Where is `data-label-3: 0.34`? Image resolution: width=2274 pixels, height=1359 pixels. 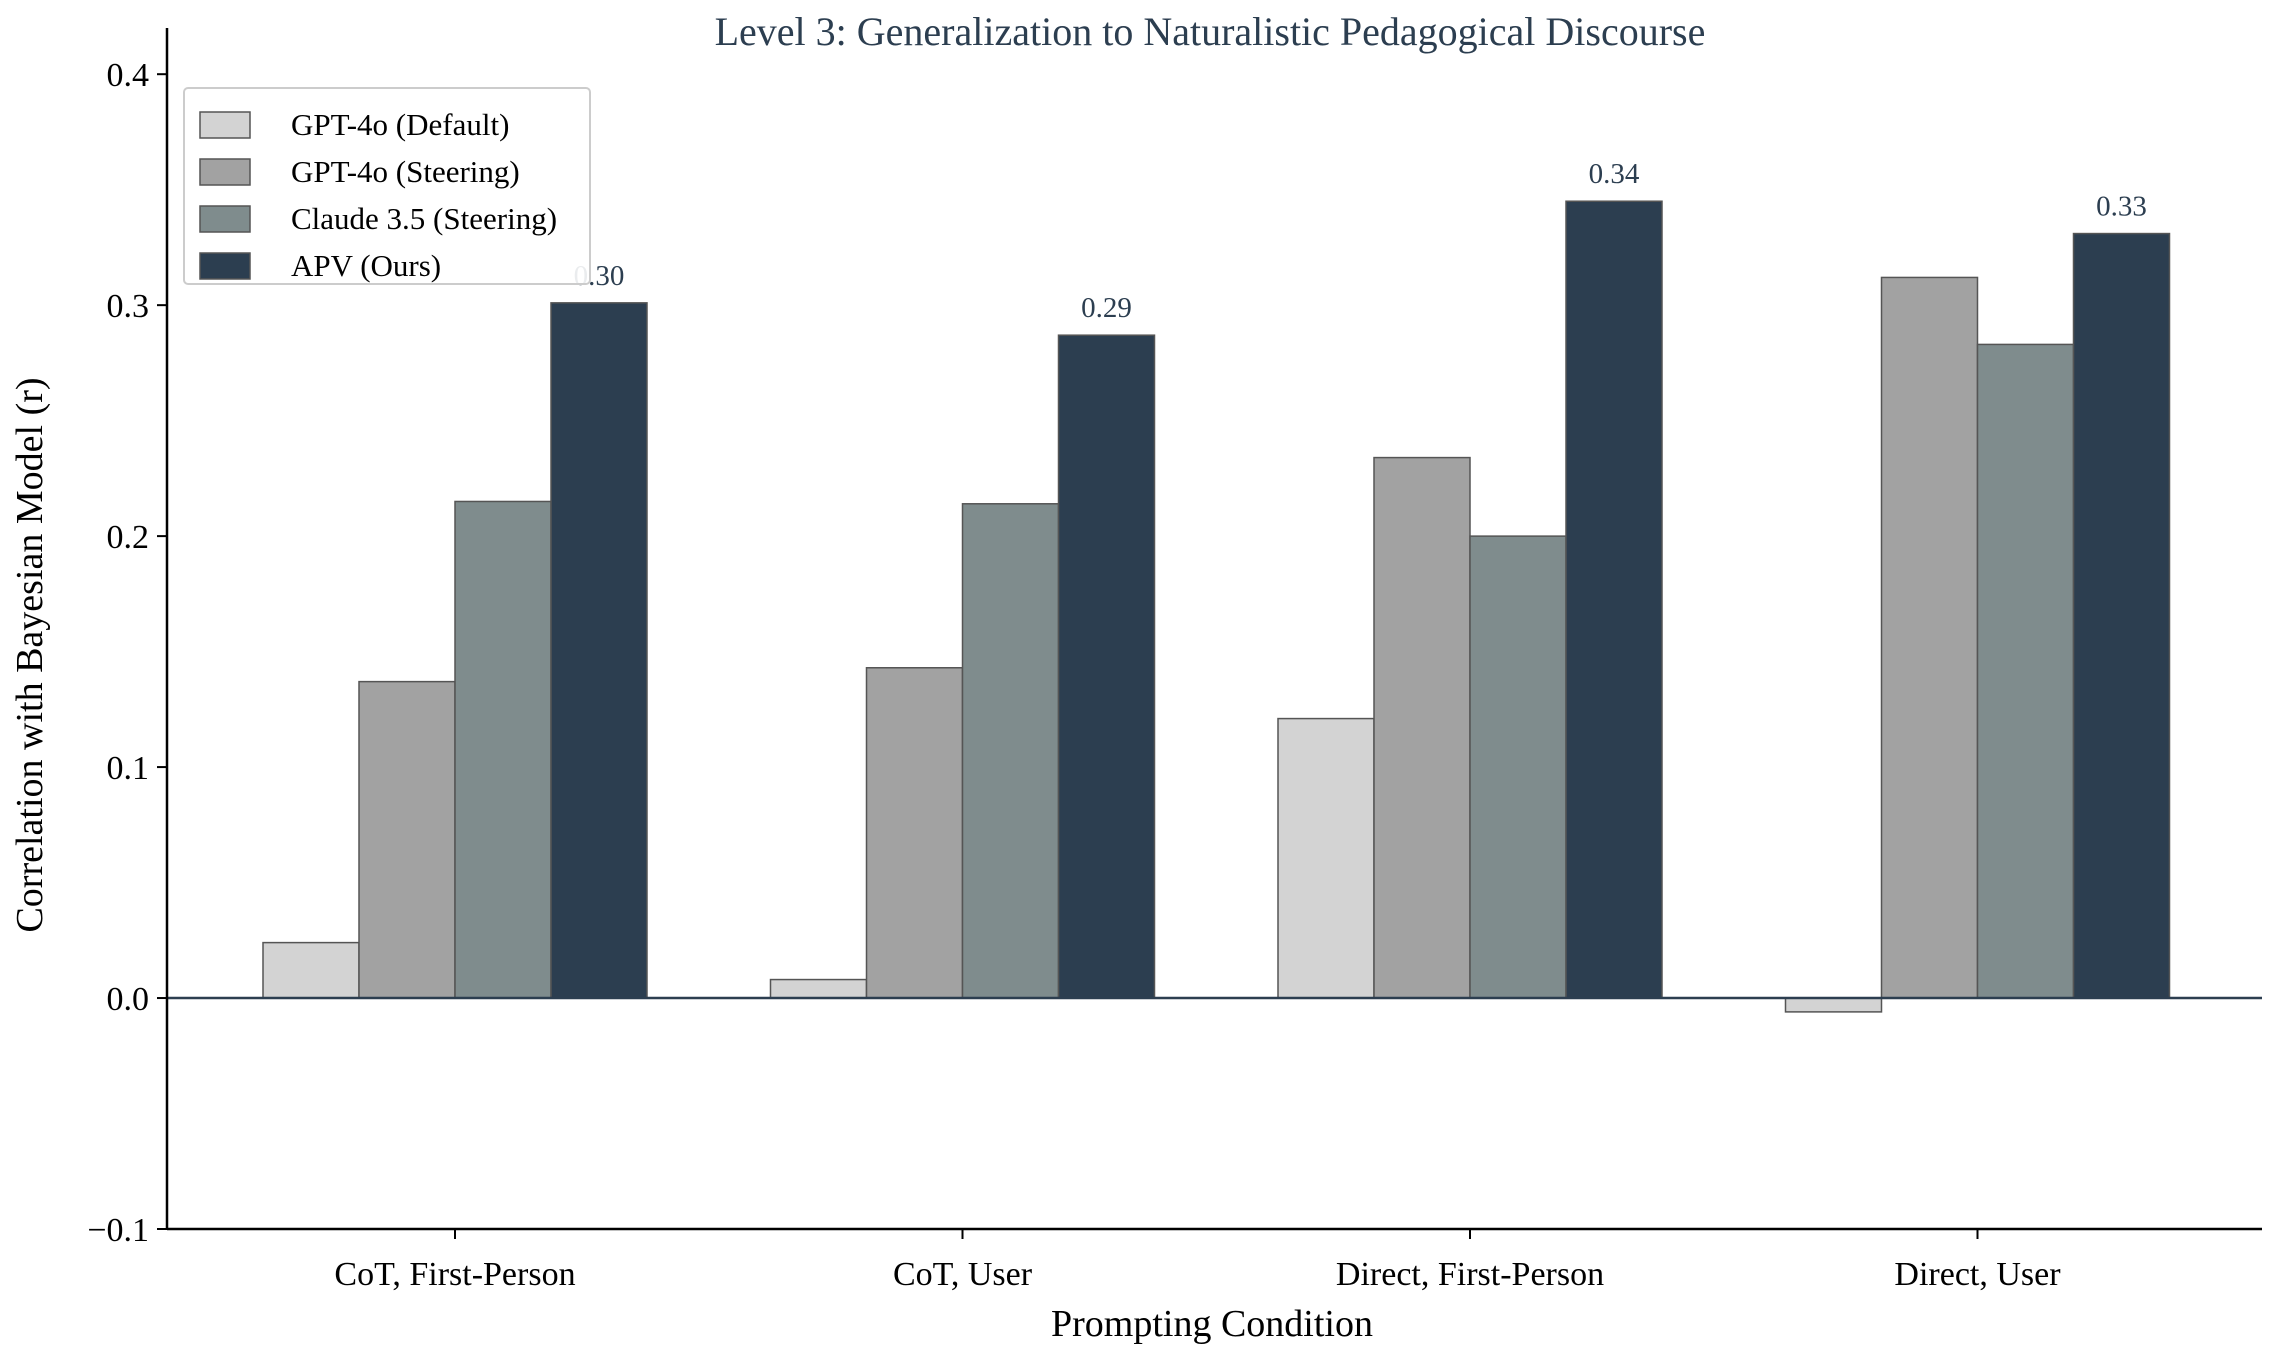
data-label-3: 0.34 is located at coordinates (1614, 174).